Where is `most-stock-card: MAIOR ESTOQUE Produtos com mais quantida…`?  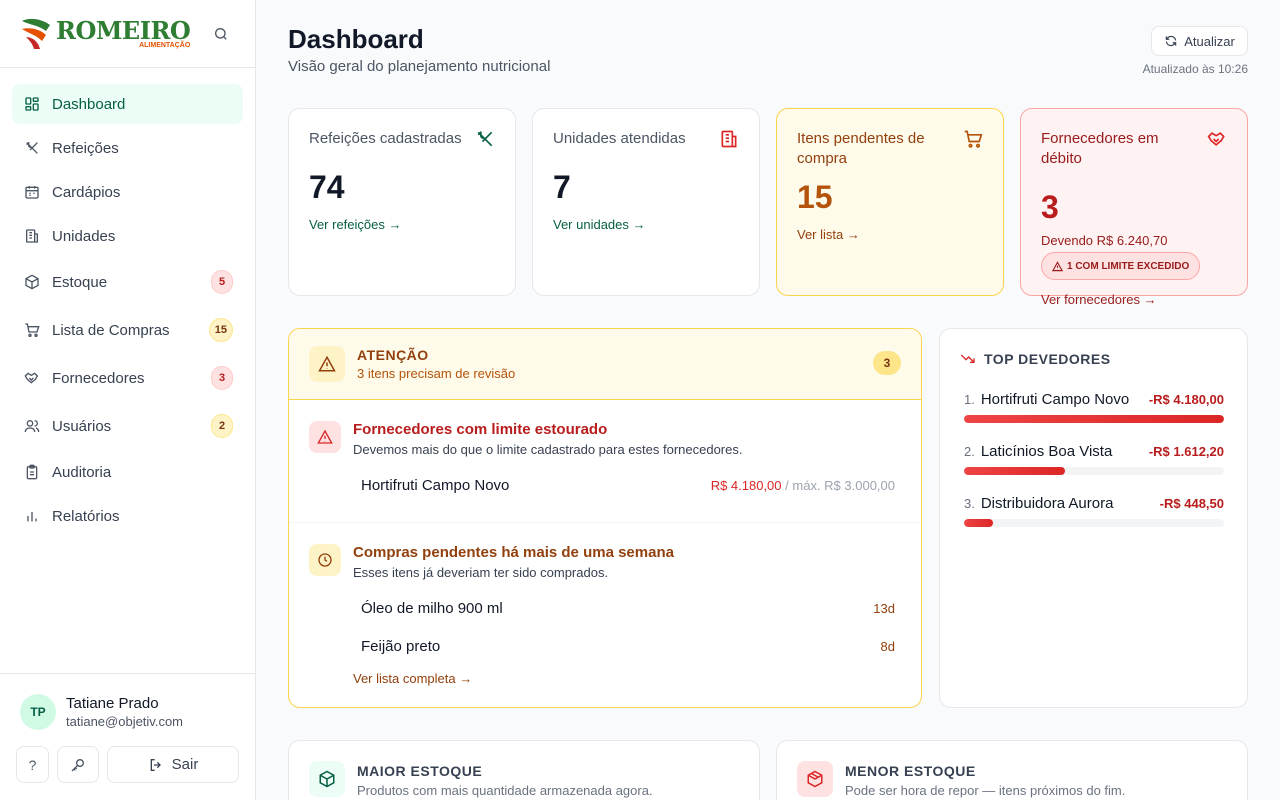 most-stock-card: MAIOR ESTOQUE Produtos com mais quantida… is located at coordinates (524, 770).